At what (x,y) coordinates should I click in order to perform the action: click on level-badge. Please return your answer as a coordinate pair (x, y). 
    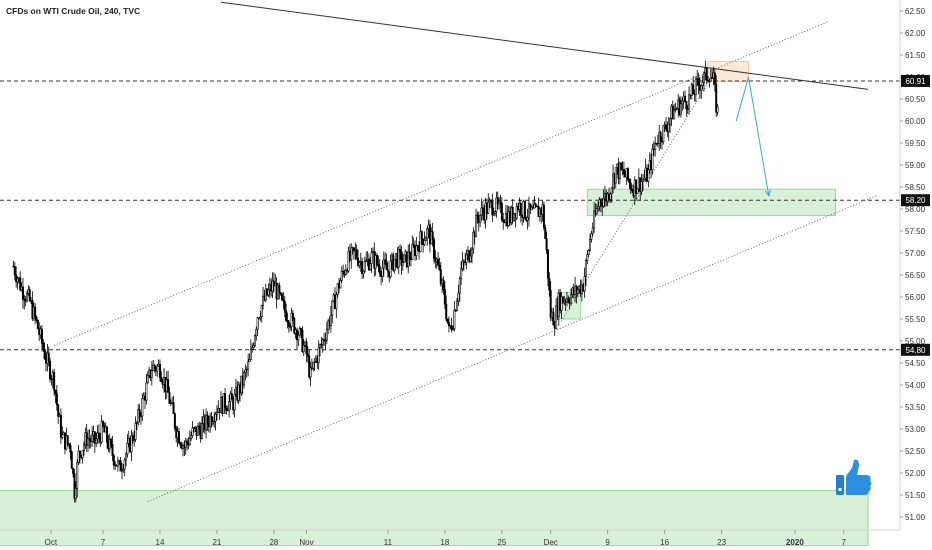
    Looking at the image, I should click on (915, 200).